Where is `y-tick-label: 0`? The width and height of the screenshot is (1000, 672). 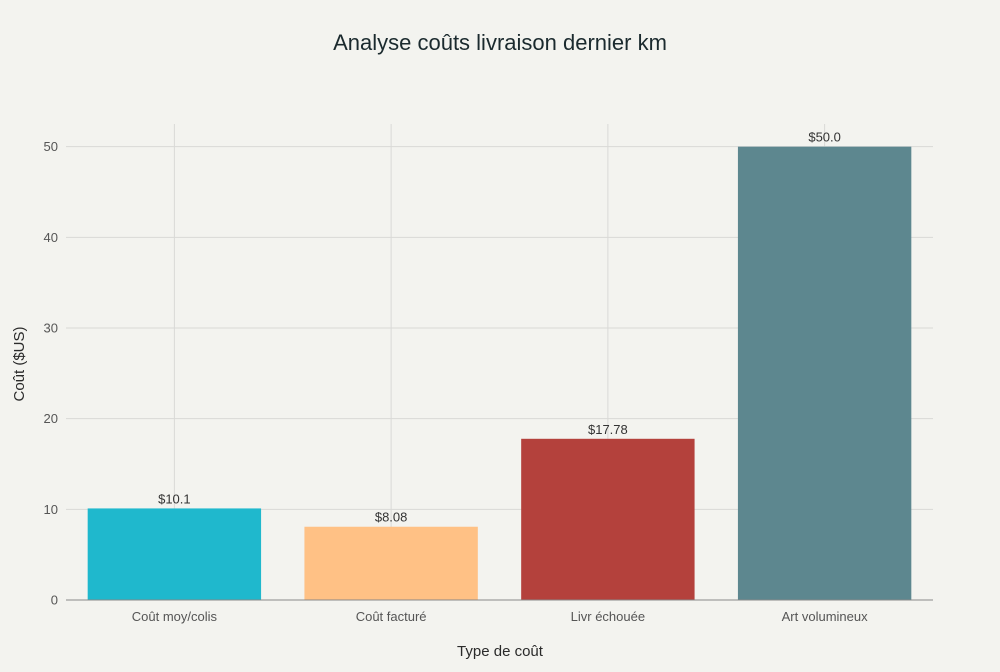
y-tick-label: 0 is located at coordinates (54, 600).